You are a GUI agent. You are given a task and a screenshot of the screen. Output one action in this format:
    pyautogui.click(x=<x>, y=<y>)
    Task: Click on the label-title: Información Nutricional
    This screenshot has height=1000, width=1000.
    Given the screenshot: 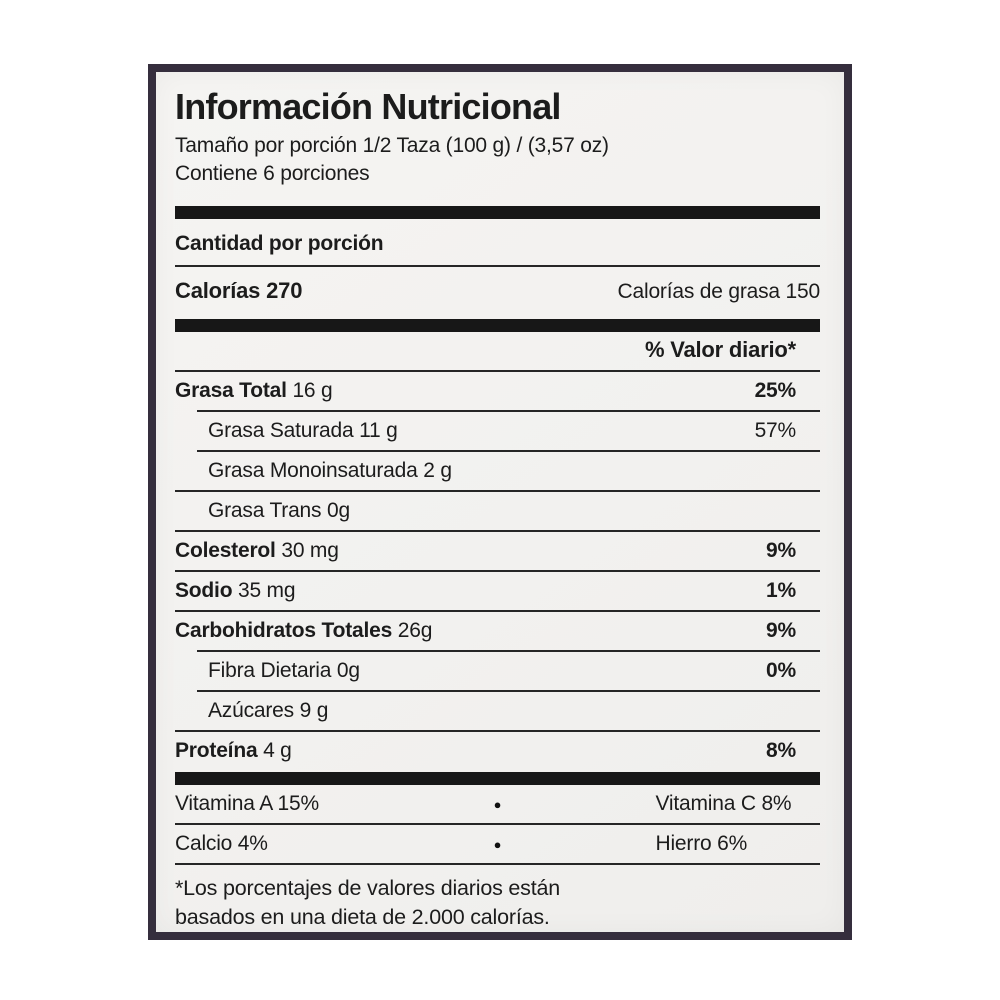 What is the action you would take?
    pyautogui.click(x=368, y=106)
    